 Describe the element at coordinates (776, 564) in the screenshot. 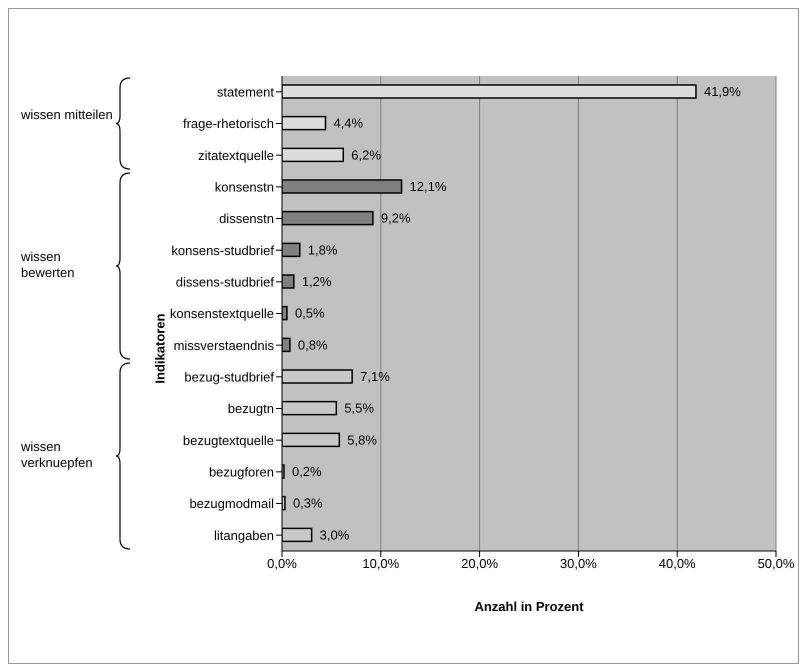

I see `x-tick-label: 50,0%` at that location.